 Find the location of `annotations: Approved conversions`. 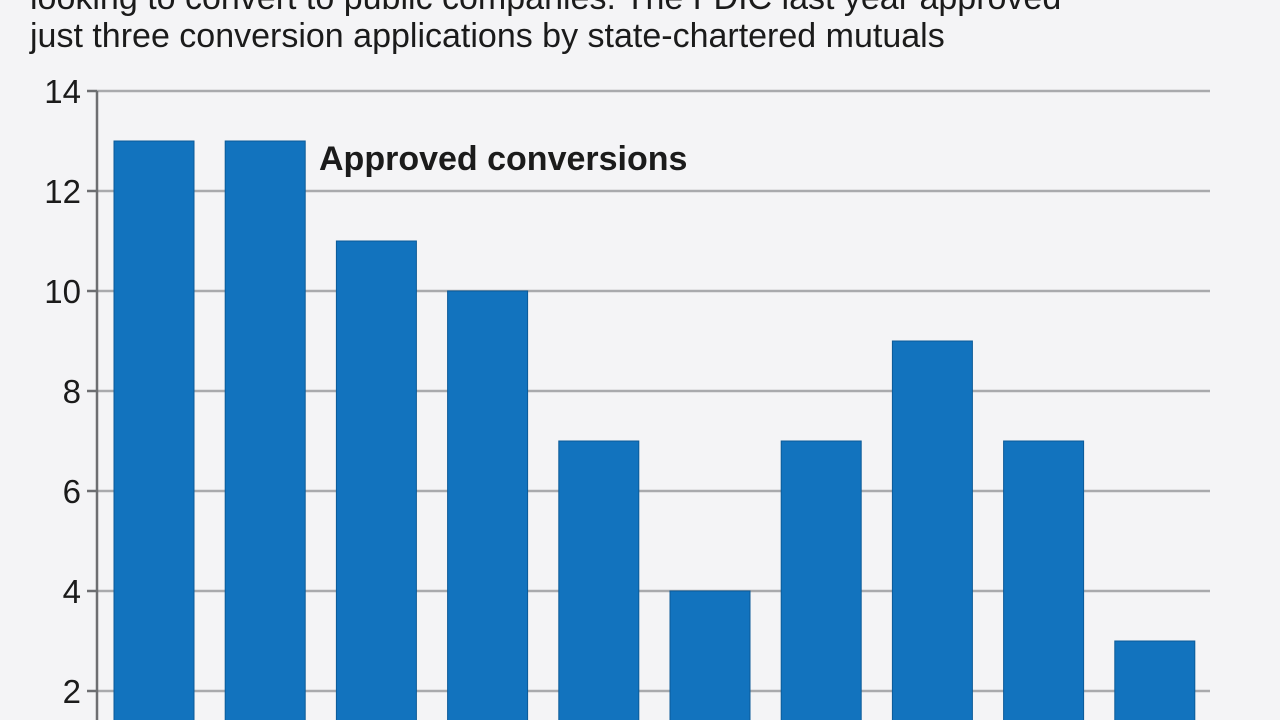

annotations: Approved conversions is located at coordinates (503, 159).